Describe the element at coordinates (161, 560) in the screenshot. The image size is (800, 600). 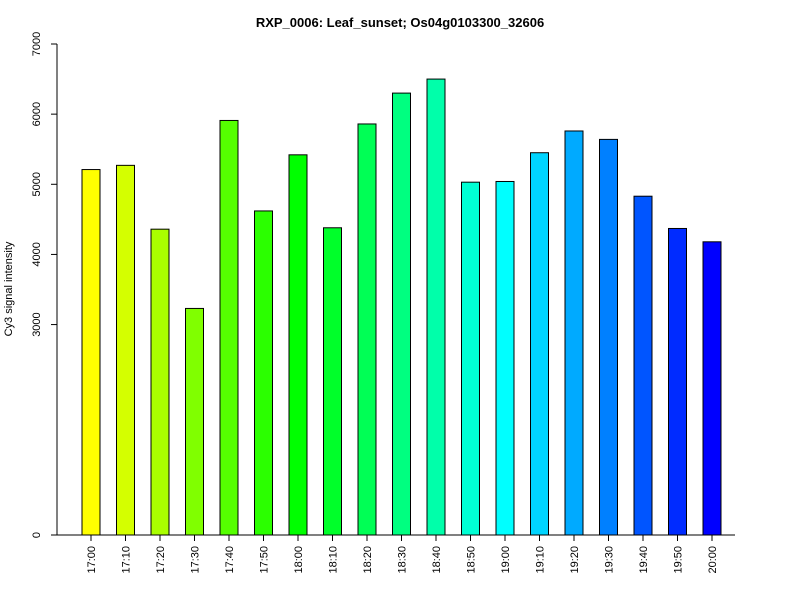
I see `x-tick-label: 17:20` at that location.